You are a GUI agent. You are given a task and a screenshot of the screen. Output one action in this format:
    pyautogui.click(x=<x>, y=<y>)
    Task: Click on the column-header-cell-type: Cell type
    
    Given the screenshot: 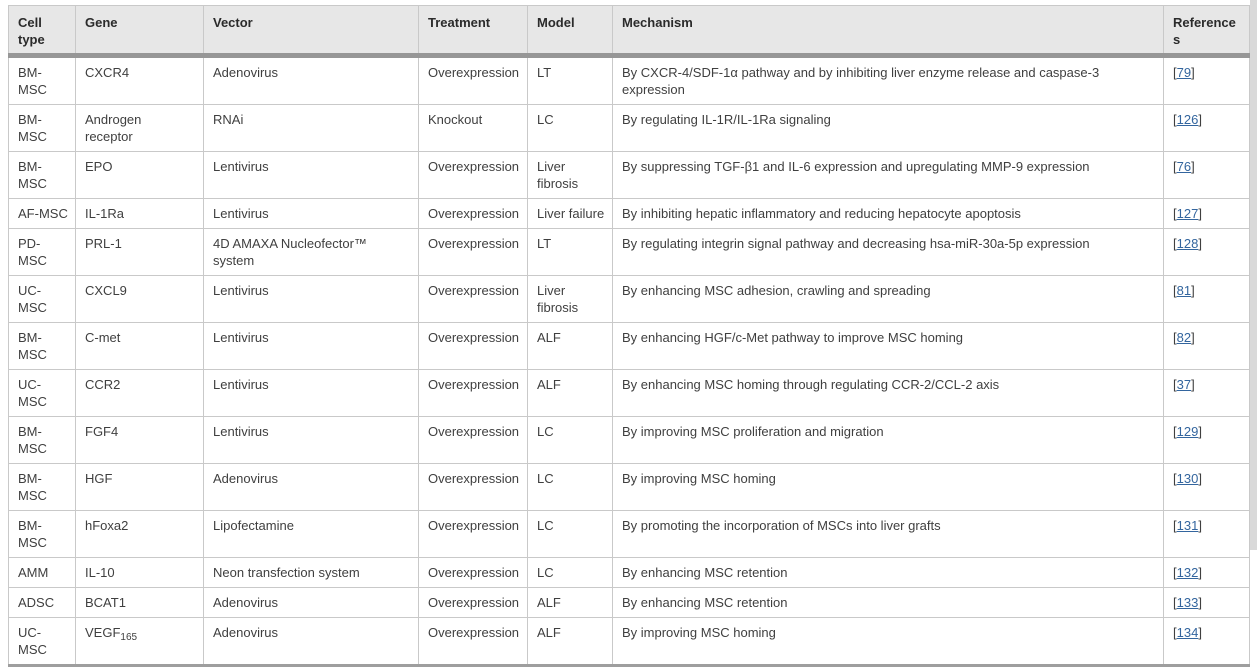 What is the action you would take?
    pyautogui.click(x=42, y=31)
    